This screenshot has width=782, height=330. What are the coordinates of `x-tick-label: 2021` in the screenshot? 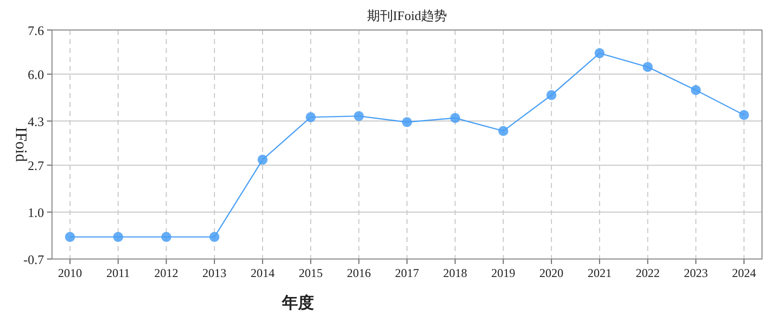 It's located at (600, 273).